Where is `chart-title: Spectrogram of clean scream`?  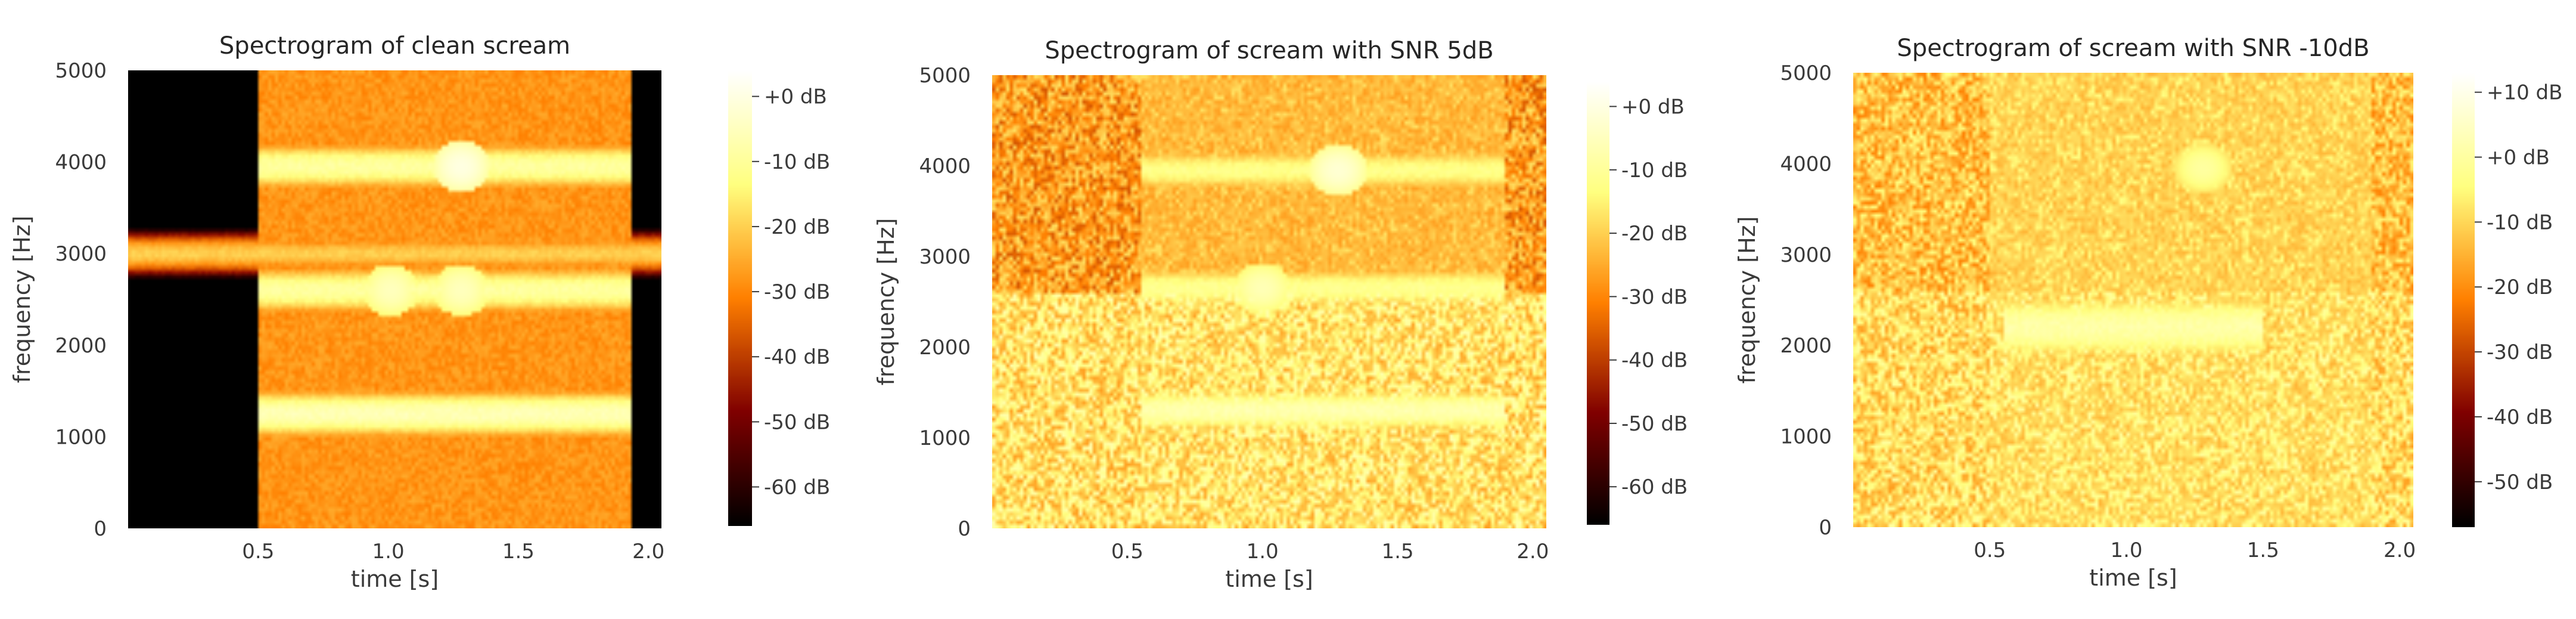 chart-title: Spectrogram of clean scream is located at coordinates (394, 46).